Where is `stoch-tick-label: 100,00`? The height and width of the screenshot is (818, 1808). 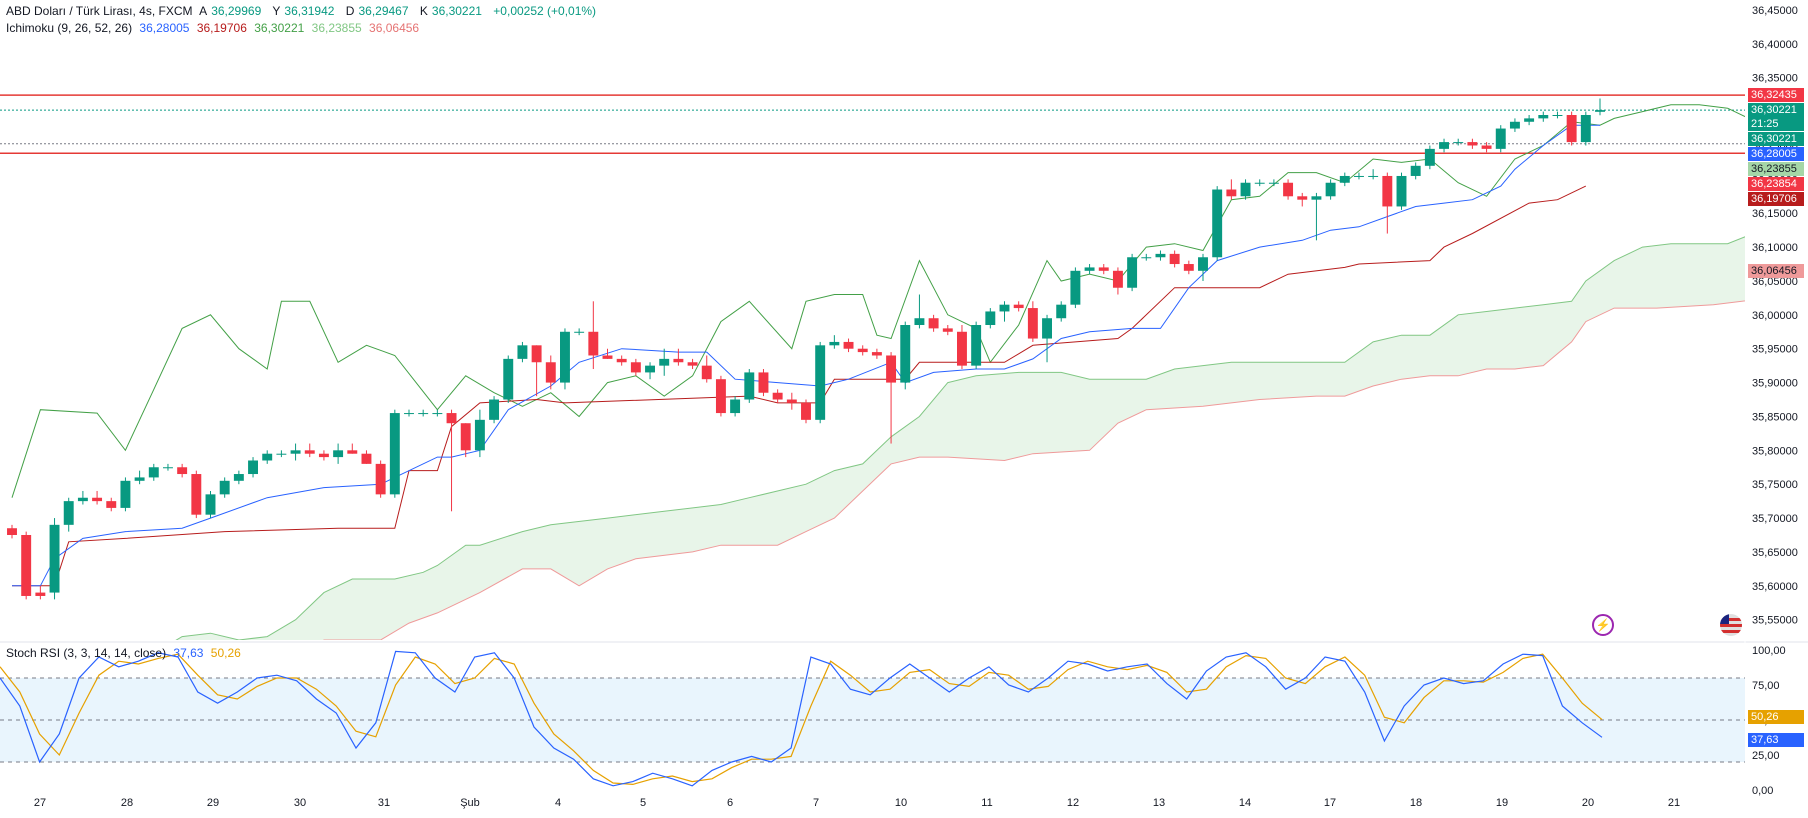
stoch-tick-label: 100,00 is located at coordinates (1769, 651).